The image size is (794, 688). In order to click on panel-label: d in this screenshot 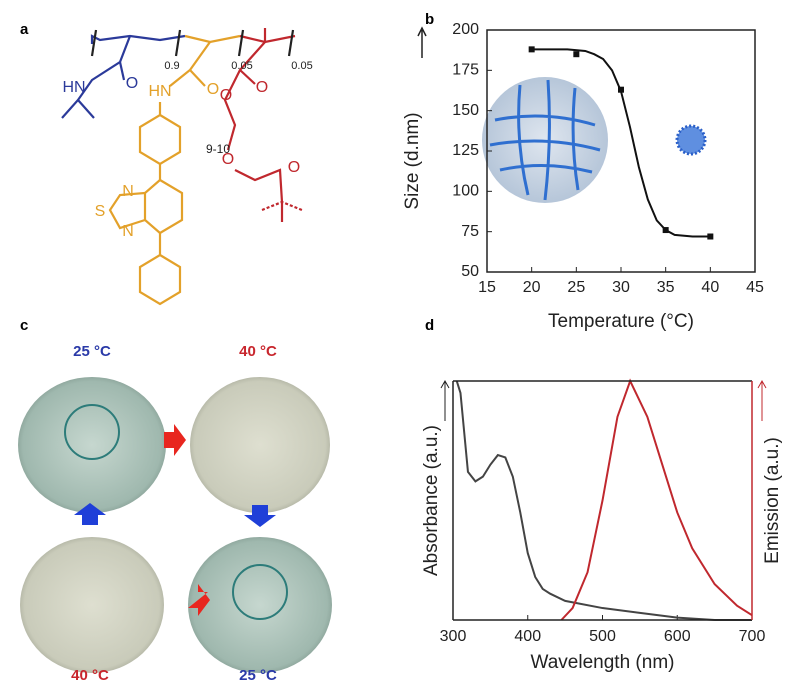, I will do `click(429, 325)`.